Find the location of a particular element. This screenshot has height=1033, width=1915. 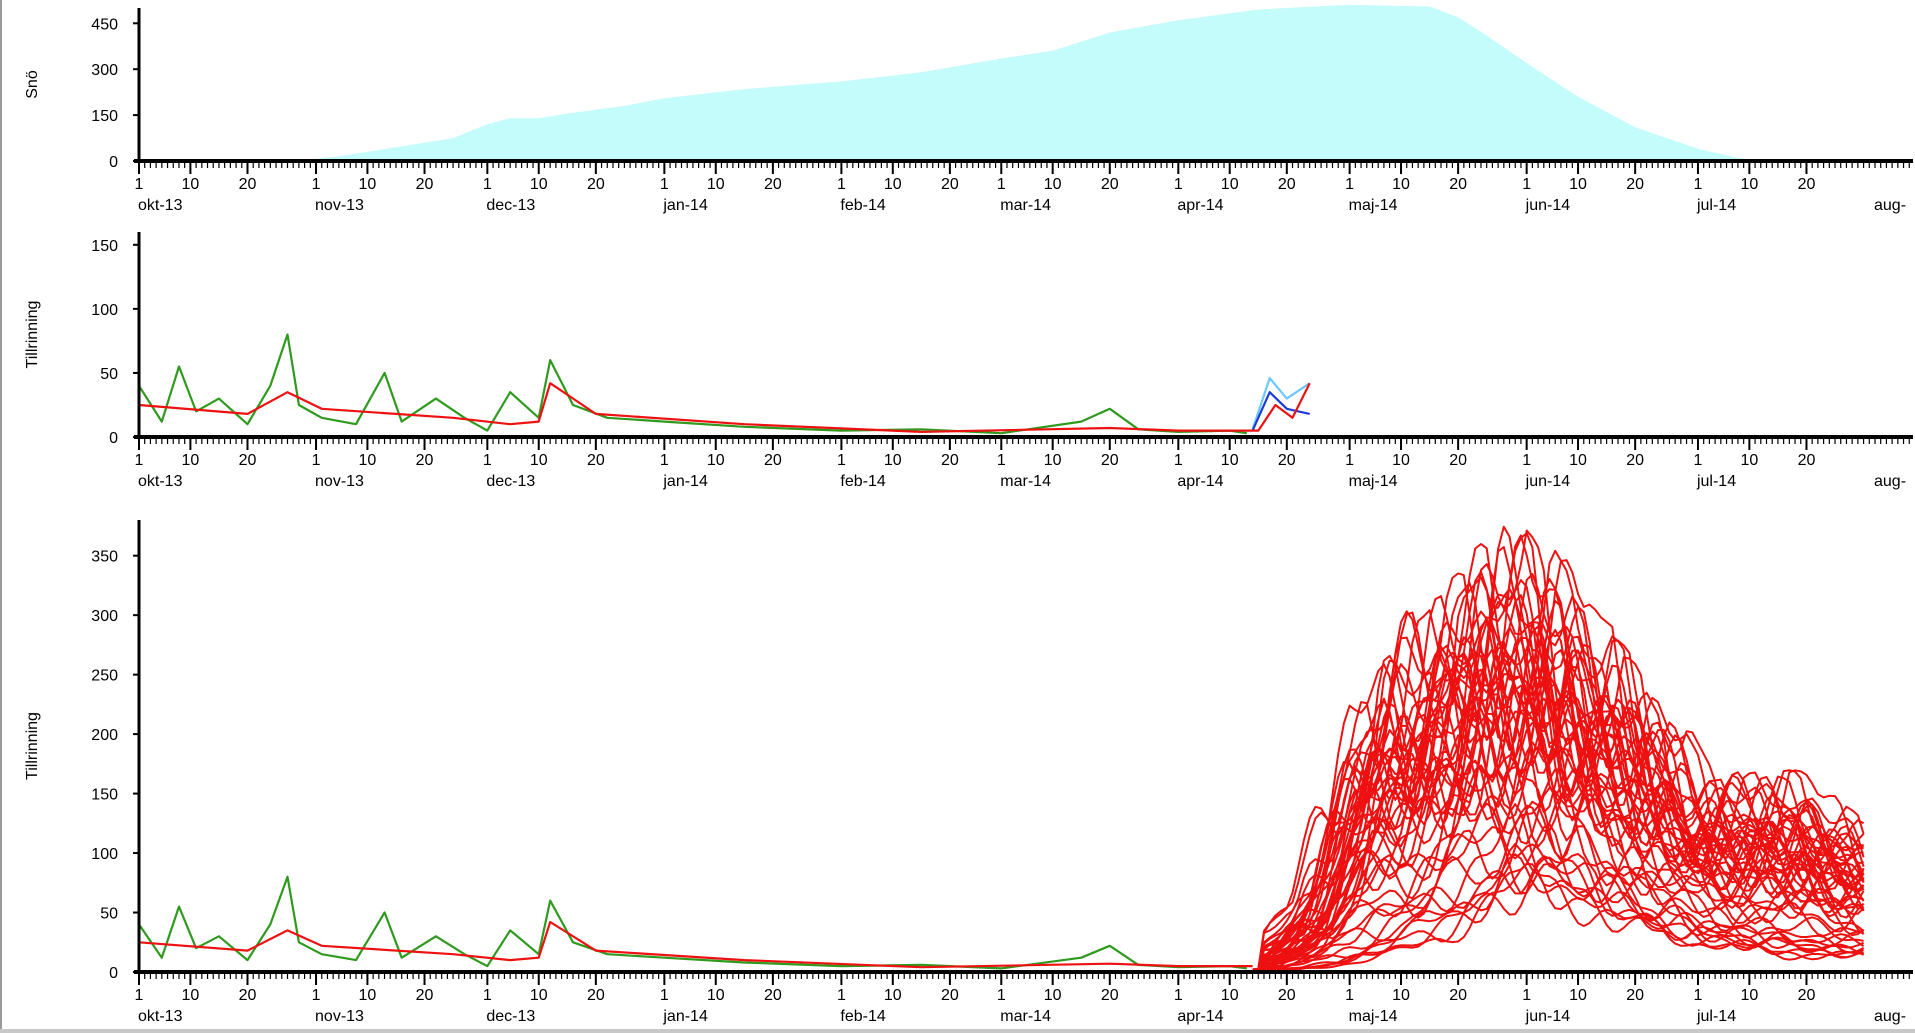

x-month-label: jan-14 is located at coordinates (685, 1016).